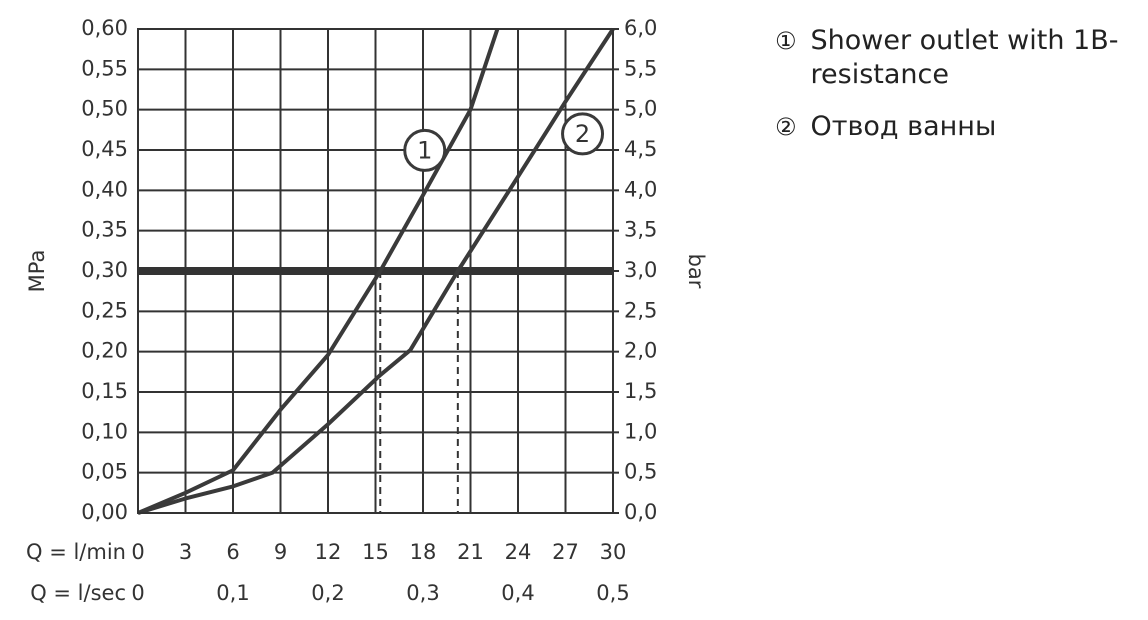 The height and width of the screenshot is (620, 1148). Describe the element at coordinates (640, 189) in the screenshot. I see `y2-tick-label: 4,0` at that location.